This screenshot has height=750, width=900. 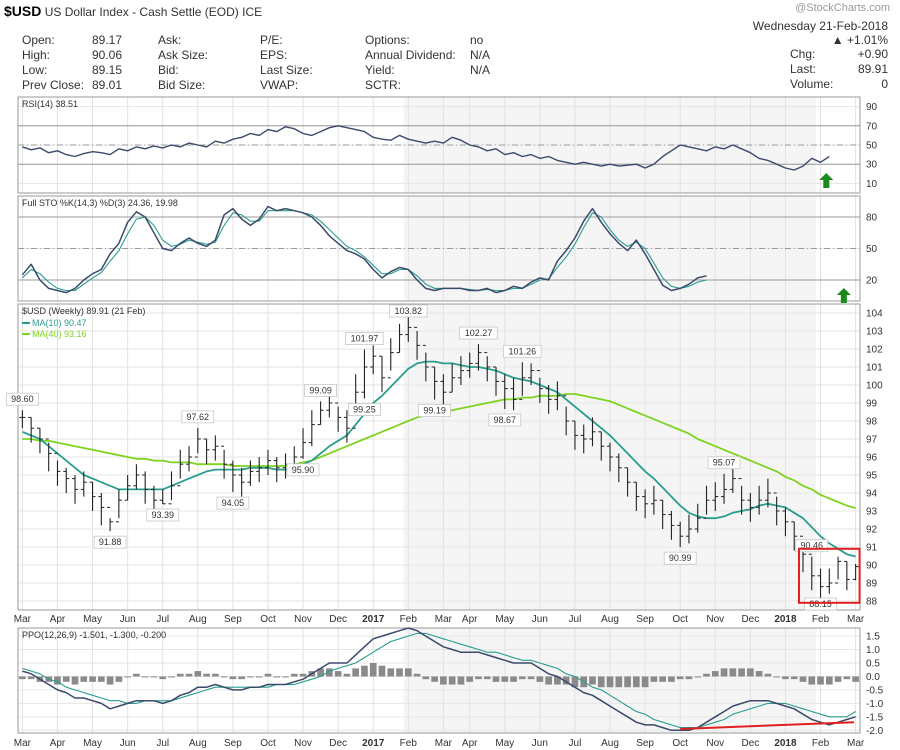 What do you see at coordinates (100, 203) in the screenshot?
I see `sto-panel-label: Full STO %K(14,3) %D(3) 24.36, 19.98` at bounding box center [100, 203].